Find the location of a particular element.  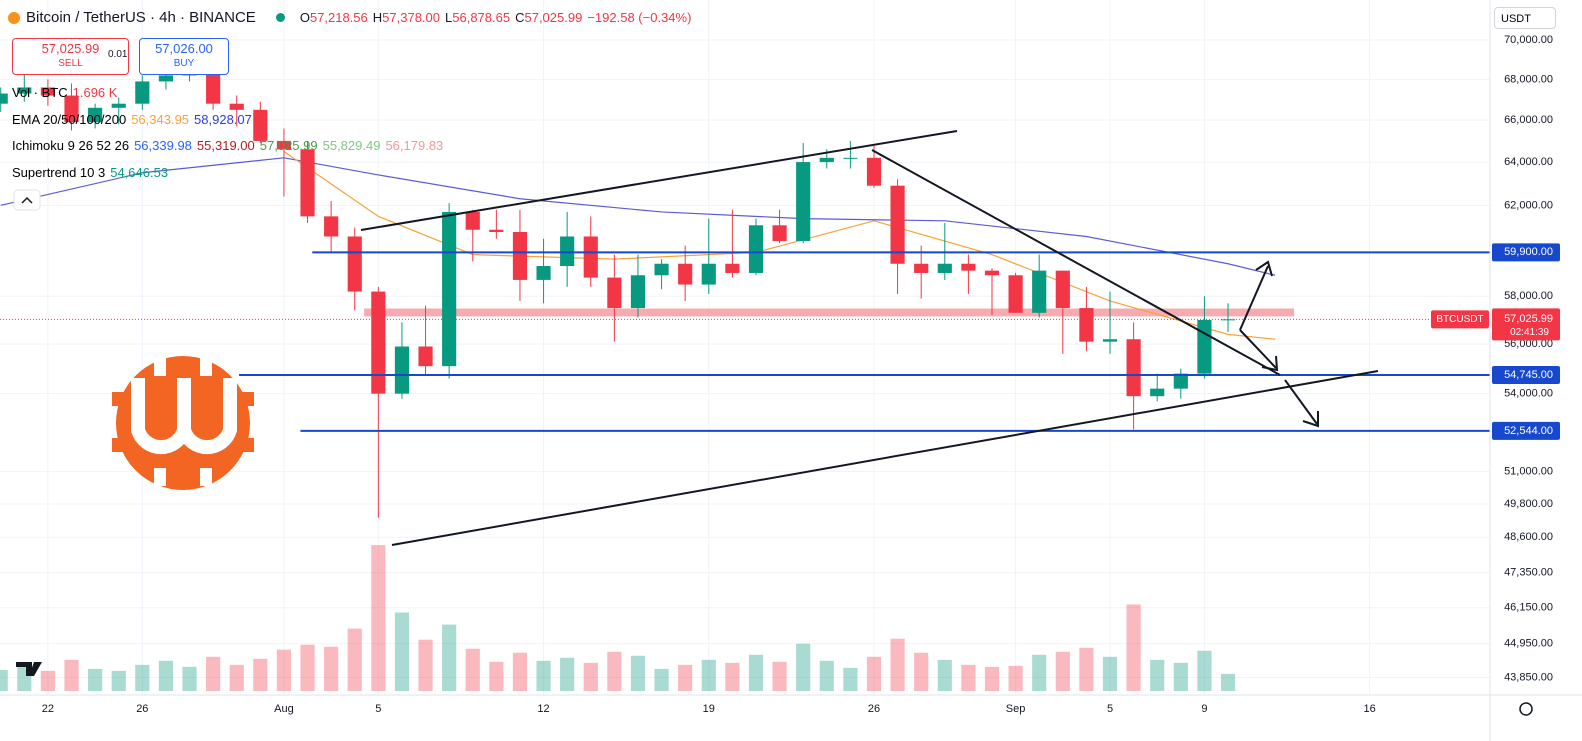

level-label: 54,745.00 is located at coordinates (1528, 375).